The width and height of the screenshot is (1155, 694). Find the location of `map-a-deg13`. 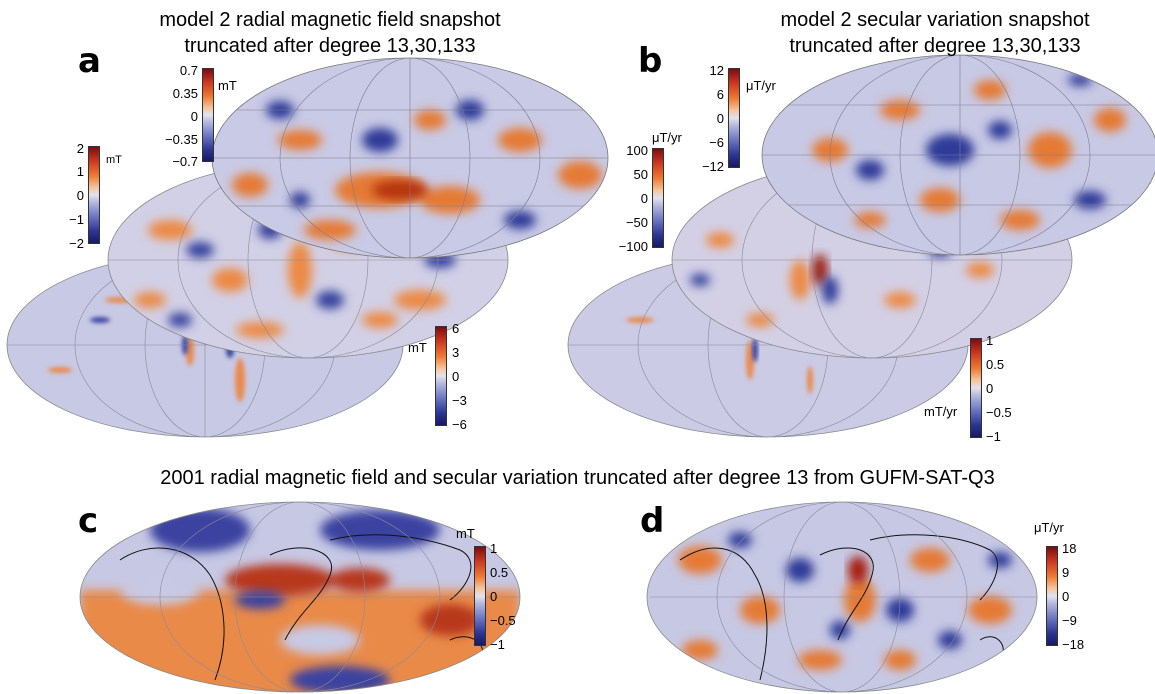

map-a-deg13 is located at coordinates (410, 158).